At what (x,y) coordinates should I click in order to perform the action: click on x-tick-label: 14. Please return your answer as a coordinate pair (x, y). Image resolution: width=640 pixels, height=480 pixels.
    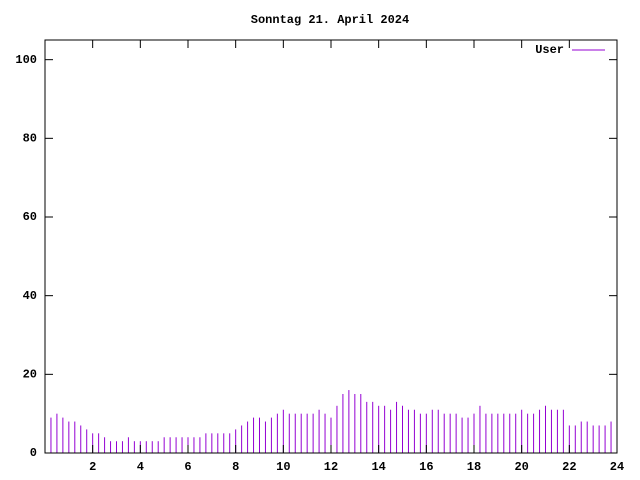
    Looking at the image, I should click on (378, 467).